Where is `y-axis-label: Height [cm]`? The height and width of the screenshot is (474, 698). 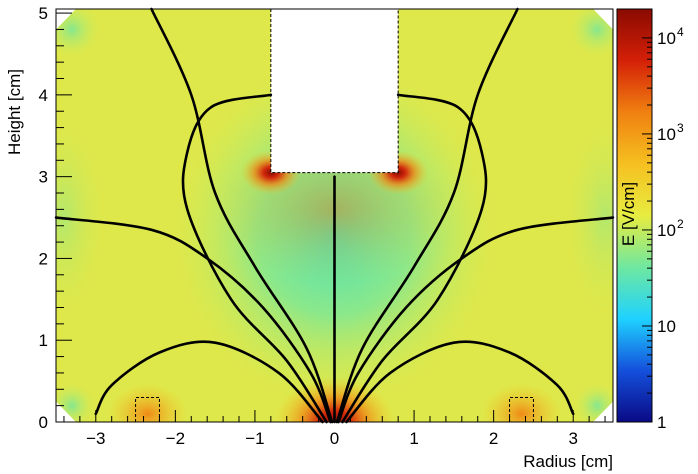
y-axis-label: Height [cm] is located at coordinates (14, 112).